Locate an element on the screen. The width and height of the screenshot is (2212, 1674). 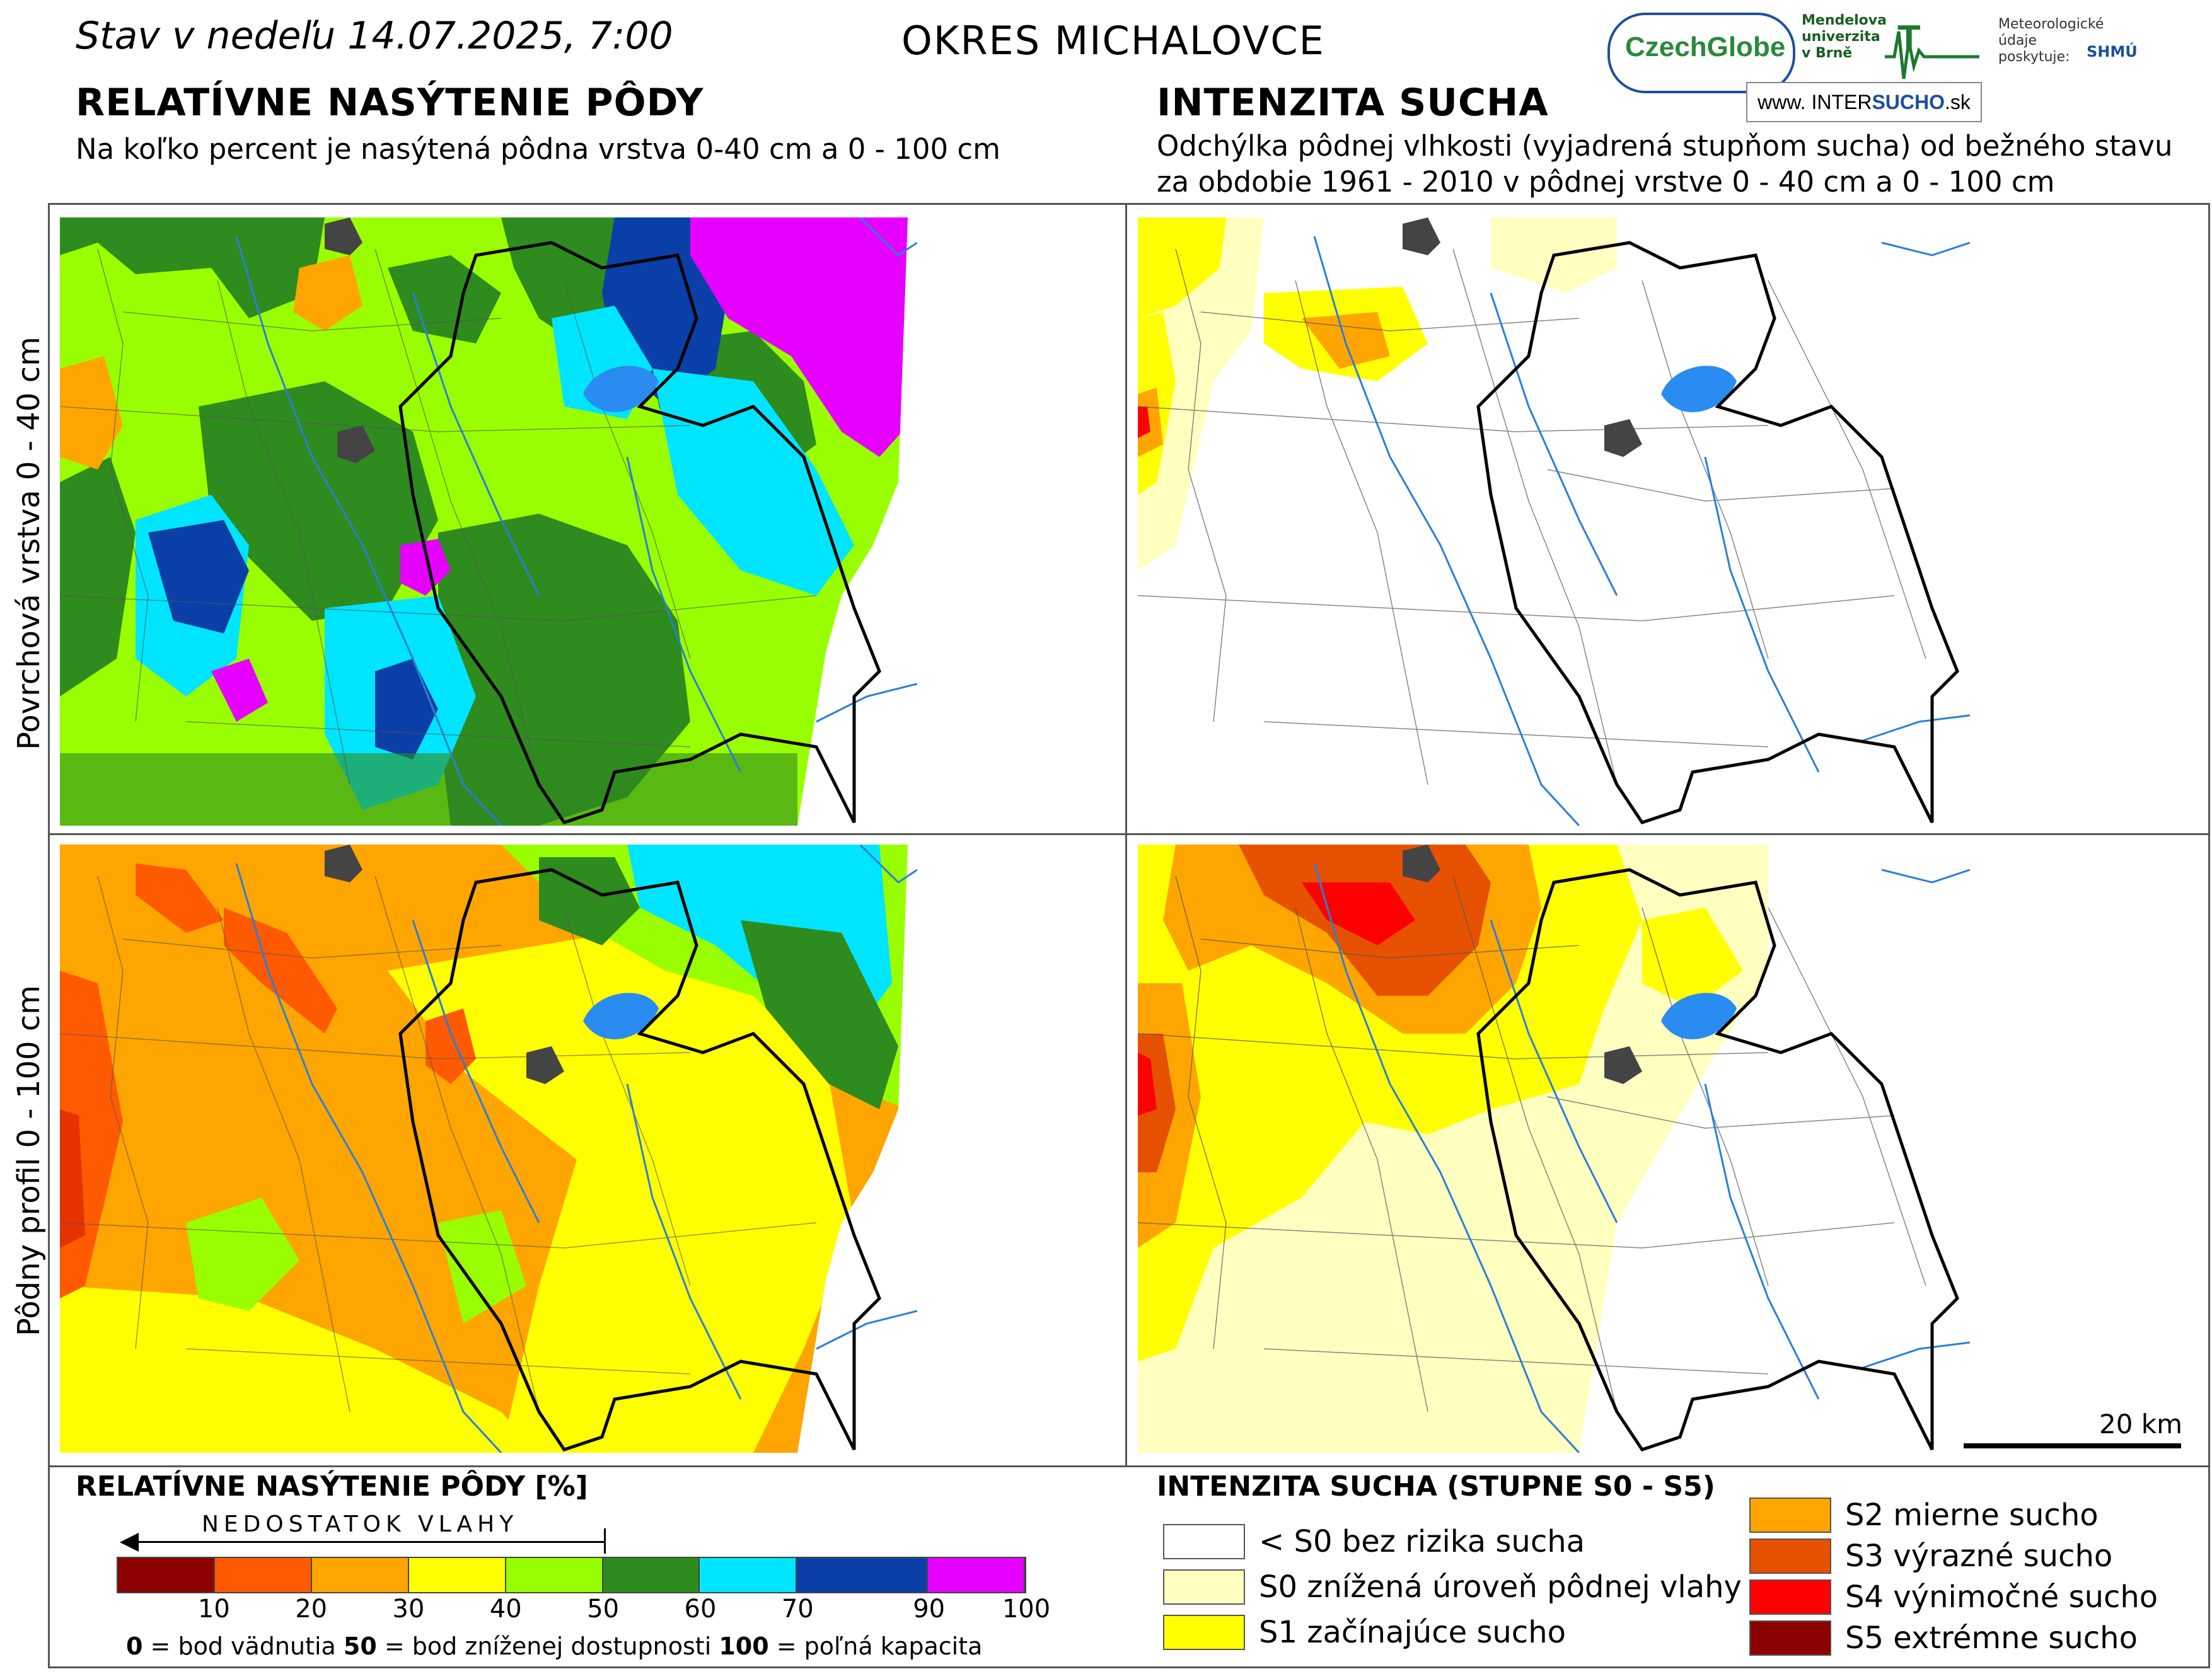
colorbar-tick-label: 30 is located at coordinates (408, 1609).